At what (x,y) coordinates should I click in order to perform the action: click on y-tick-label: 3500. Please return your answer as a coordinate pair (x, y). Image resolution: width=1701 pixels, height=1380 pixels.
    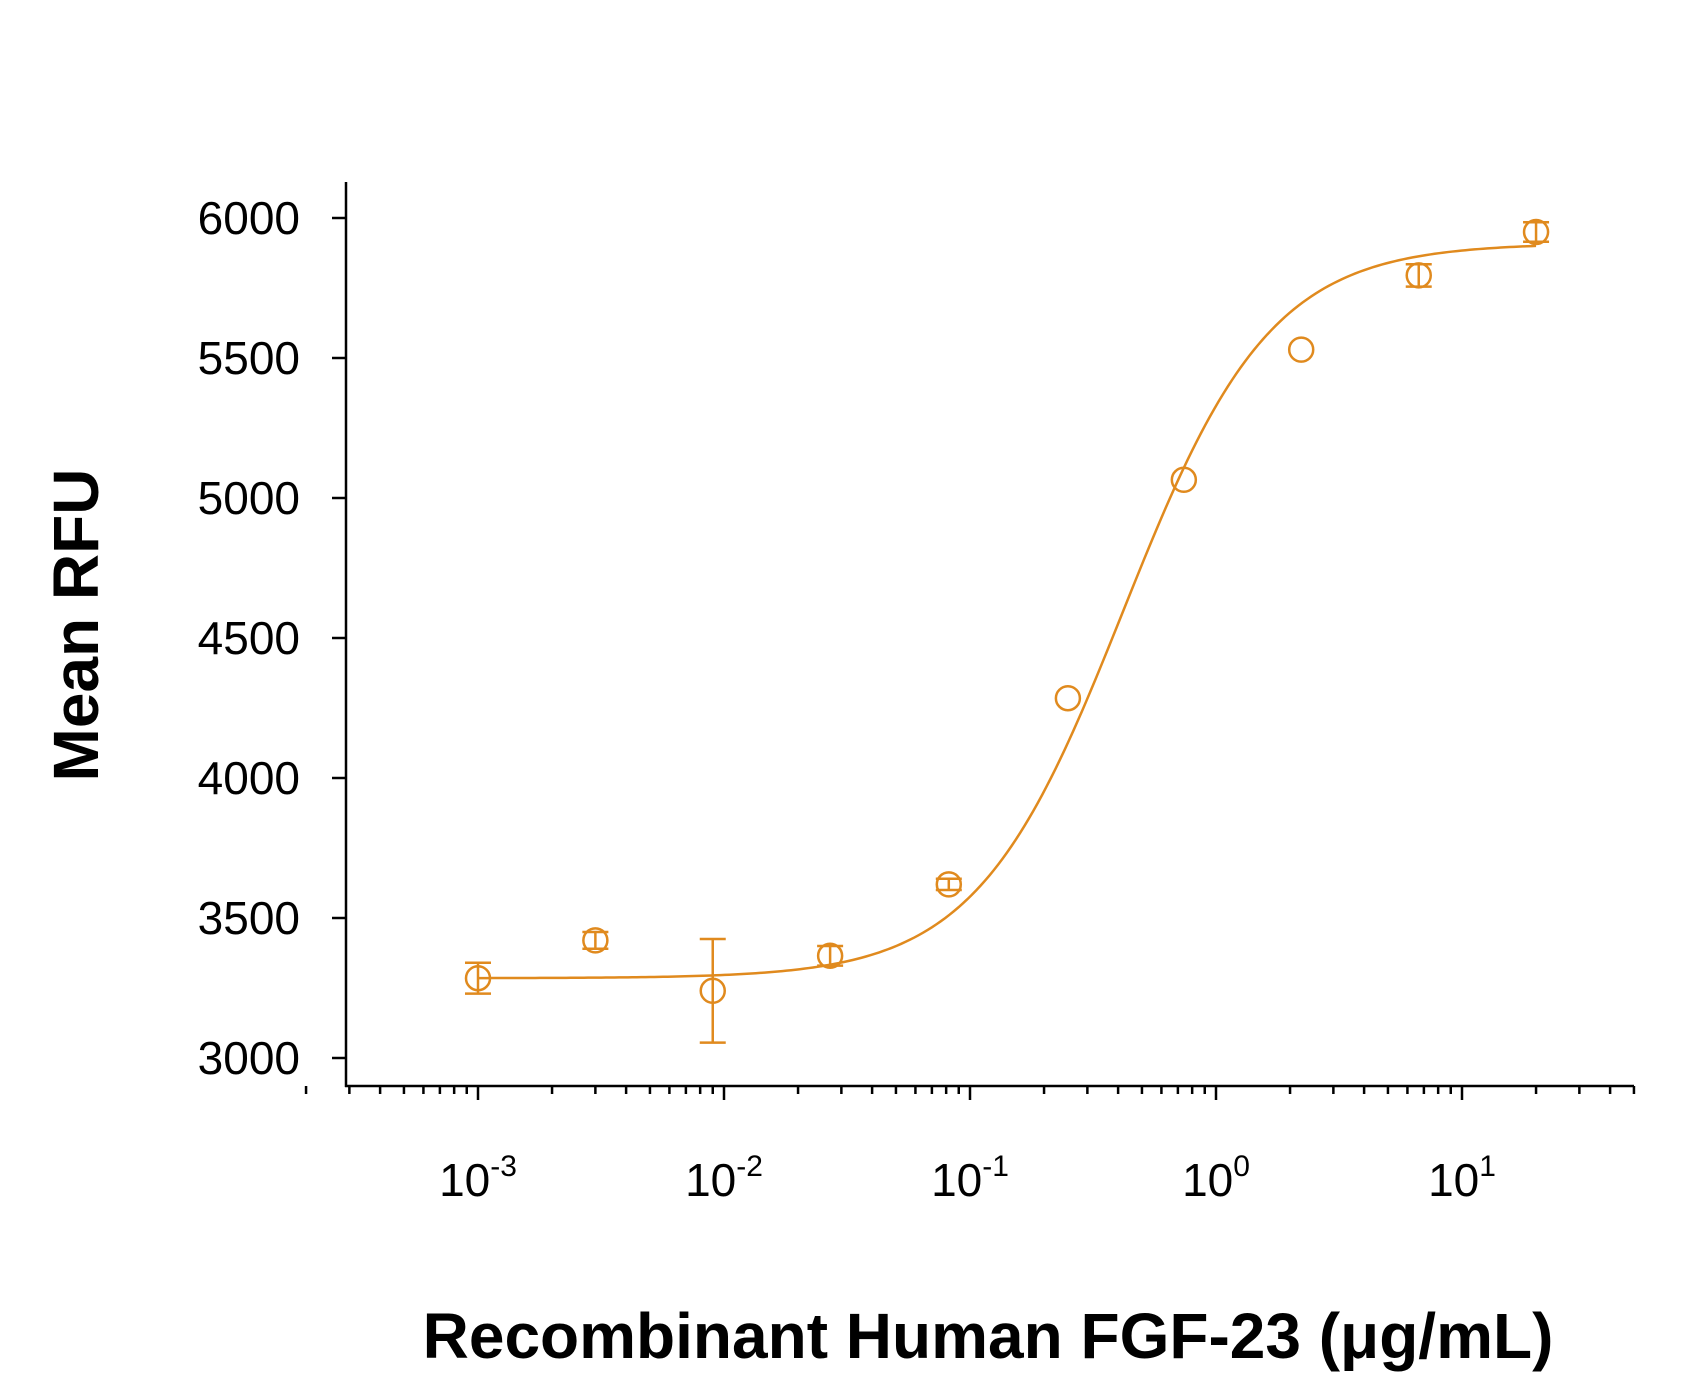
    Looking at the image, I should click on (249, 918).